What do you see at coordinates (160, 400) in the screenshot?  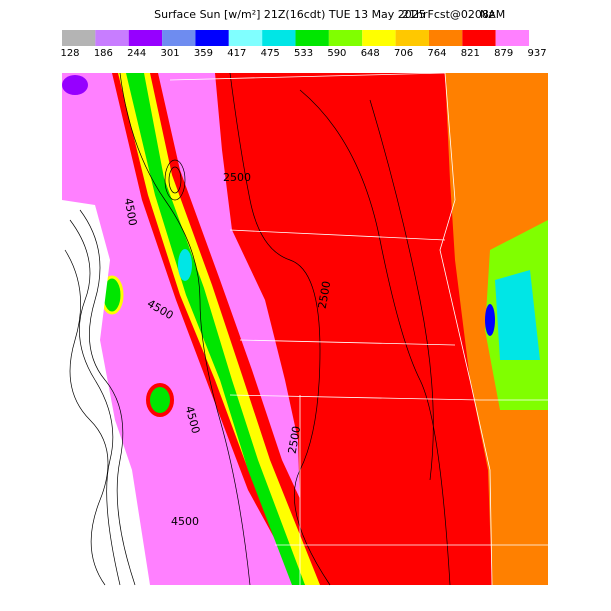 I see `green-blob` at bounding box center [160, 400].